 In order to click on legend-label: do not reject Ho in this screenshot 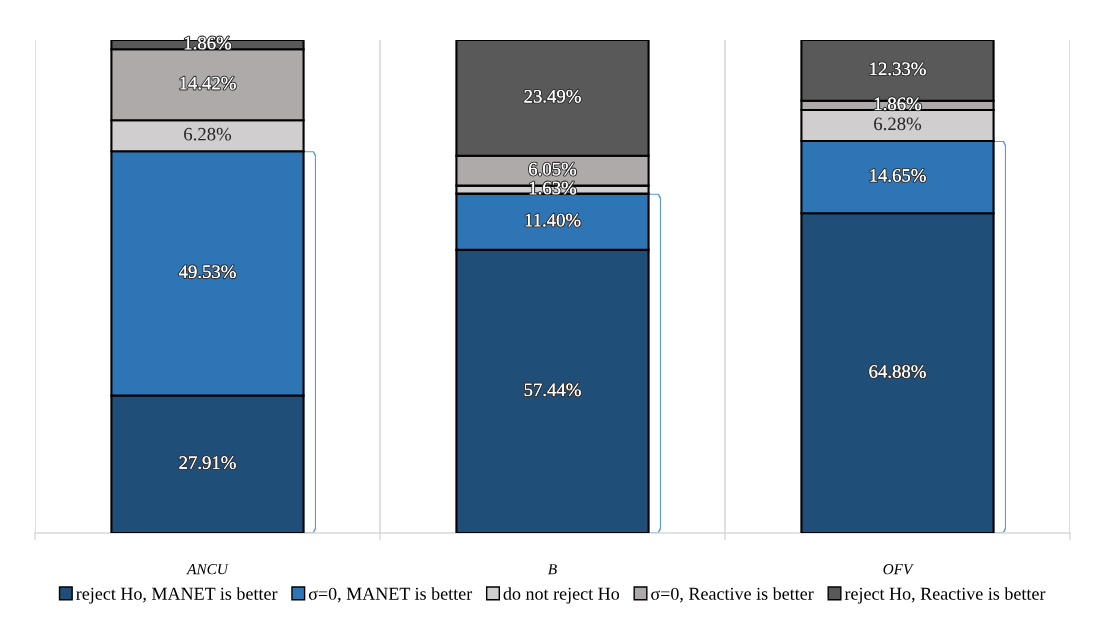, I will do `click(561, 595)`.